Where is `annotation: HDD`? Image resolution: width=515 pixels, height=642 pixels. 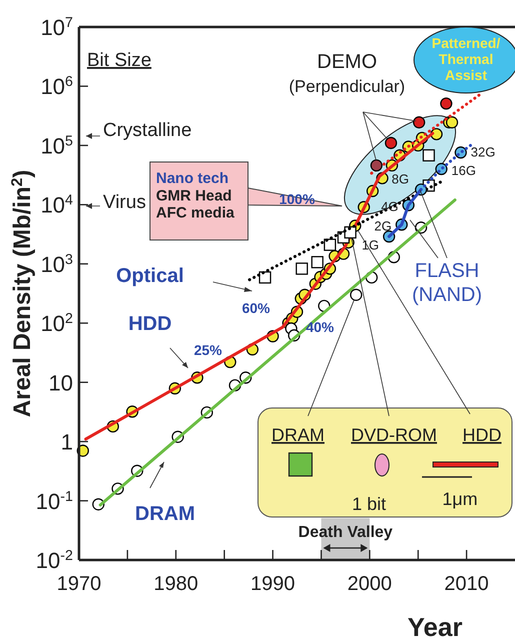 annotation: HDD is located at coordinates (482, 435).